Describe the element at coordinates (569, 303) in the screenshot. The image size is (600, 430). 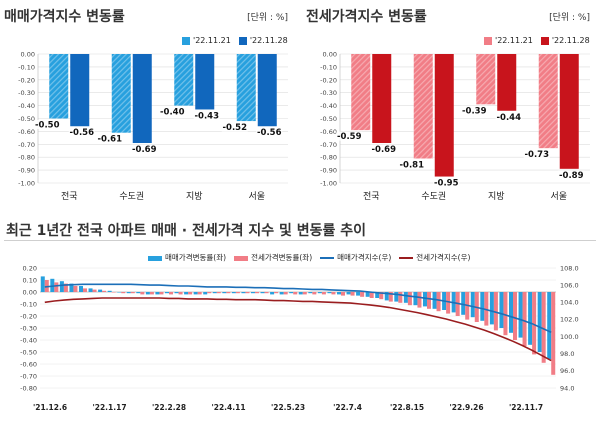
I see `y-right-tick-label: 104.0` at that location.